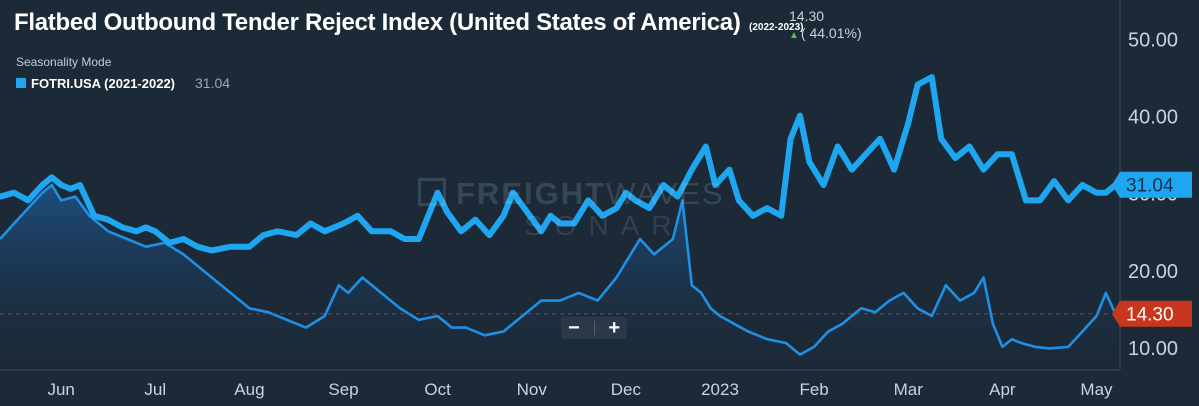 The height and width of the screenshot is (406, 1199). I want to click on x-tick-label: May, so click(1096, 389).